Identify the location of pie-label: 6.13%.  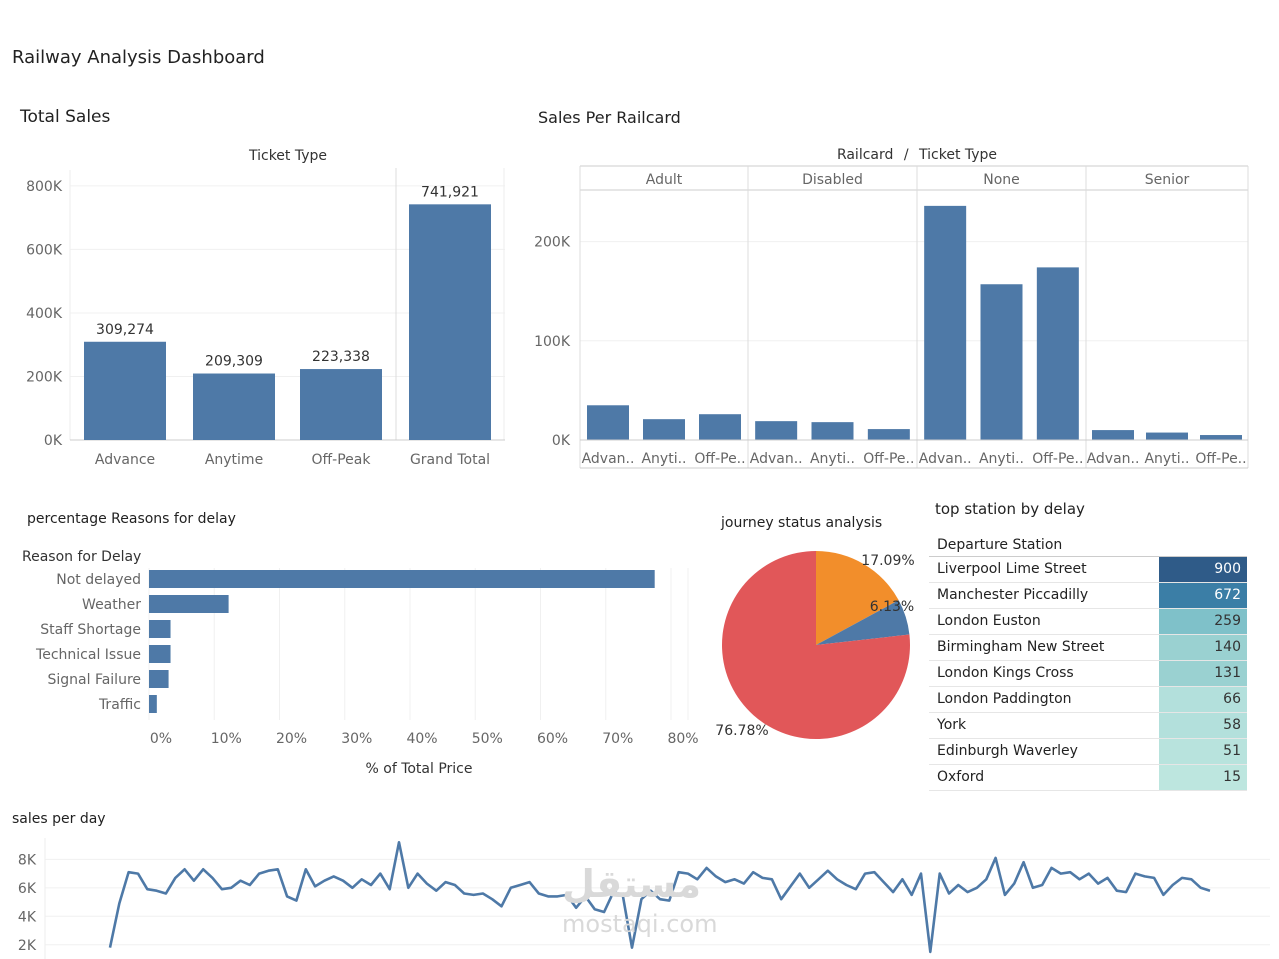
(892, 607).